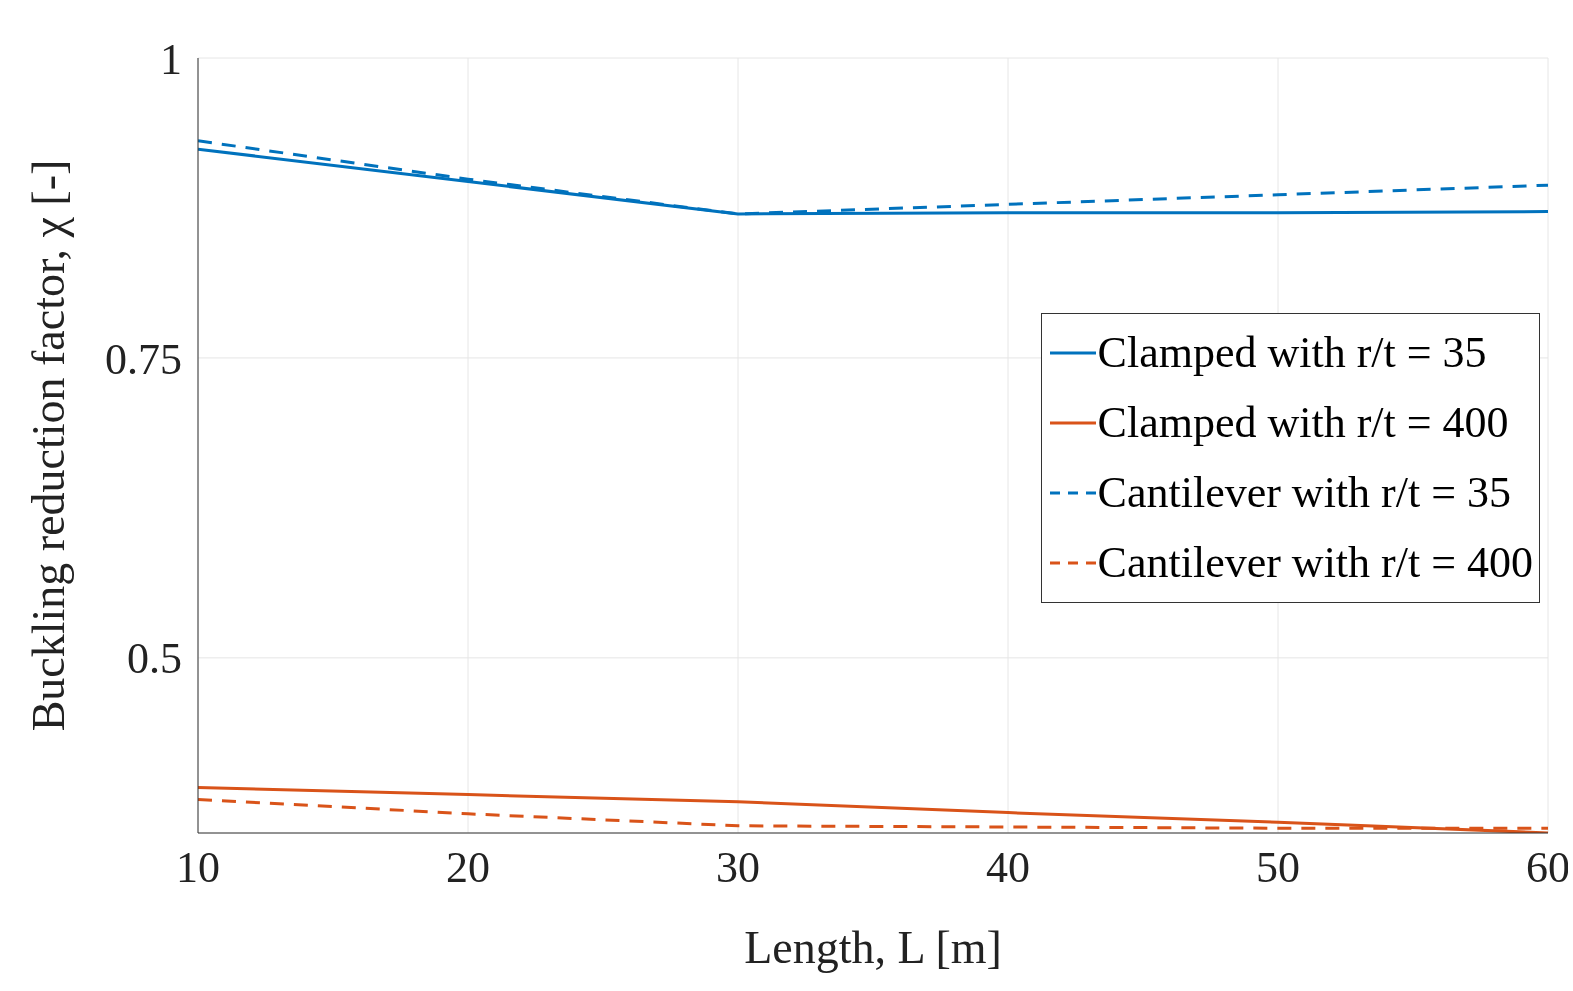 This screenshot has height=991, width=1573. What do you see at coordinates (198, 868) in the screenshot?
I see `x-tick-label: 10` at bounding box center [198, 868].